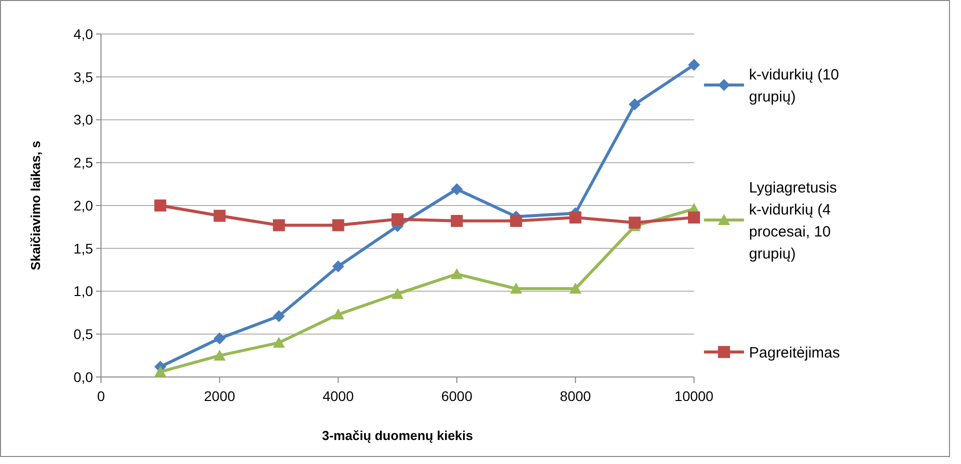 This screenshot has width=961, height=464. What do you see at coordinates (35, 205) in the screenshot?
I see `y-axis-title: Skaičiavimo laikas, s` at bounding box center [35, 205].